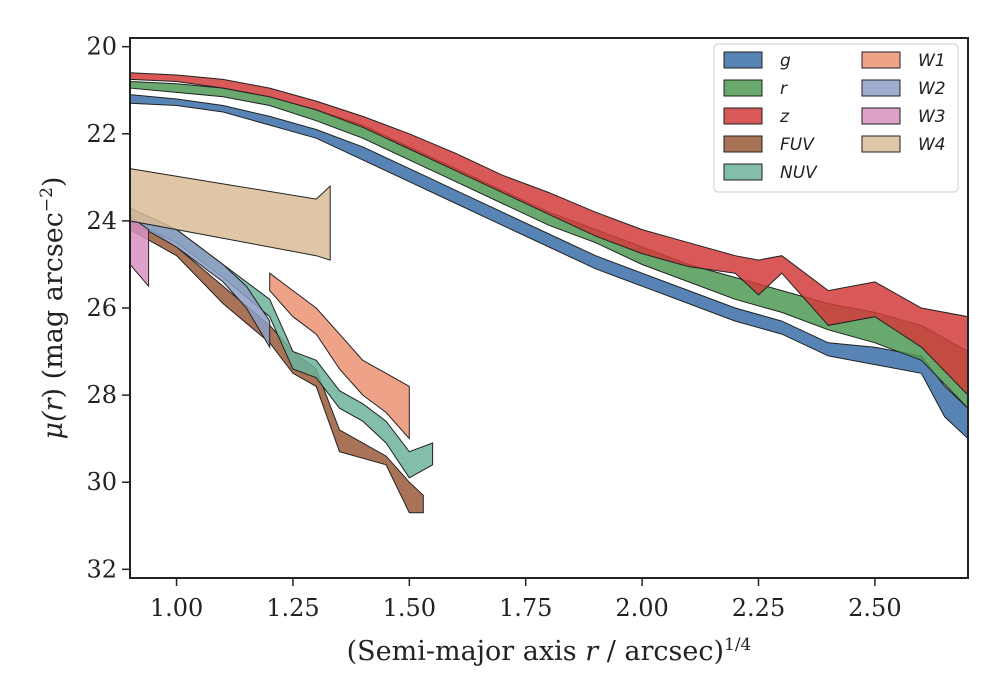  Describe the element at coordinates (743, 88) in the screenshot. I see `legend-swatch-r` at that location.